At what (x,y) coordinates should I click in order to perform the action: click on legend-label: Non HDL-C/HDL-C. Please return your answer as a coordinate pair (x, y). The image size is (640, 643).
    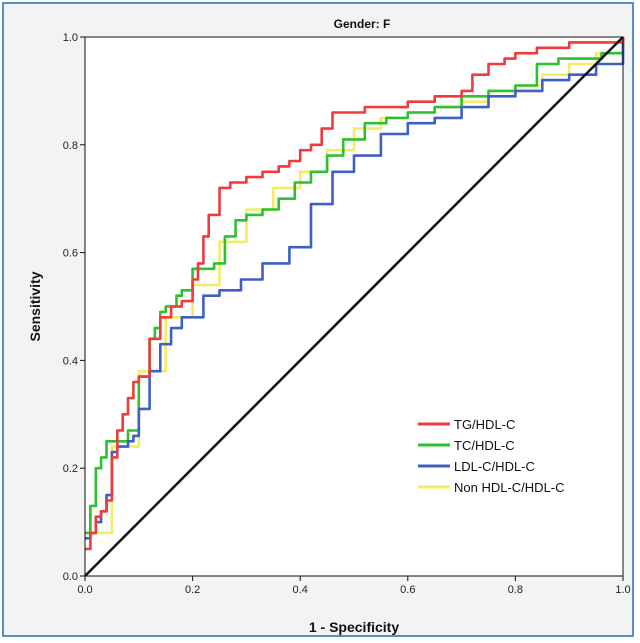
    Looking at the image, I should click on (509, 487).